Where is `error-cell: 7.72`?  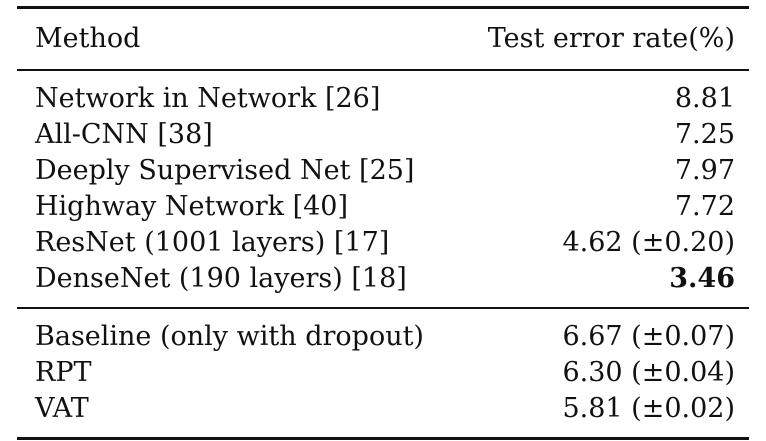 error-cell: 7.72 is located at coordinates (704, 206).